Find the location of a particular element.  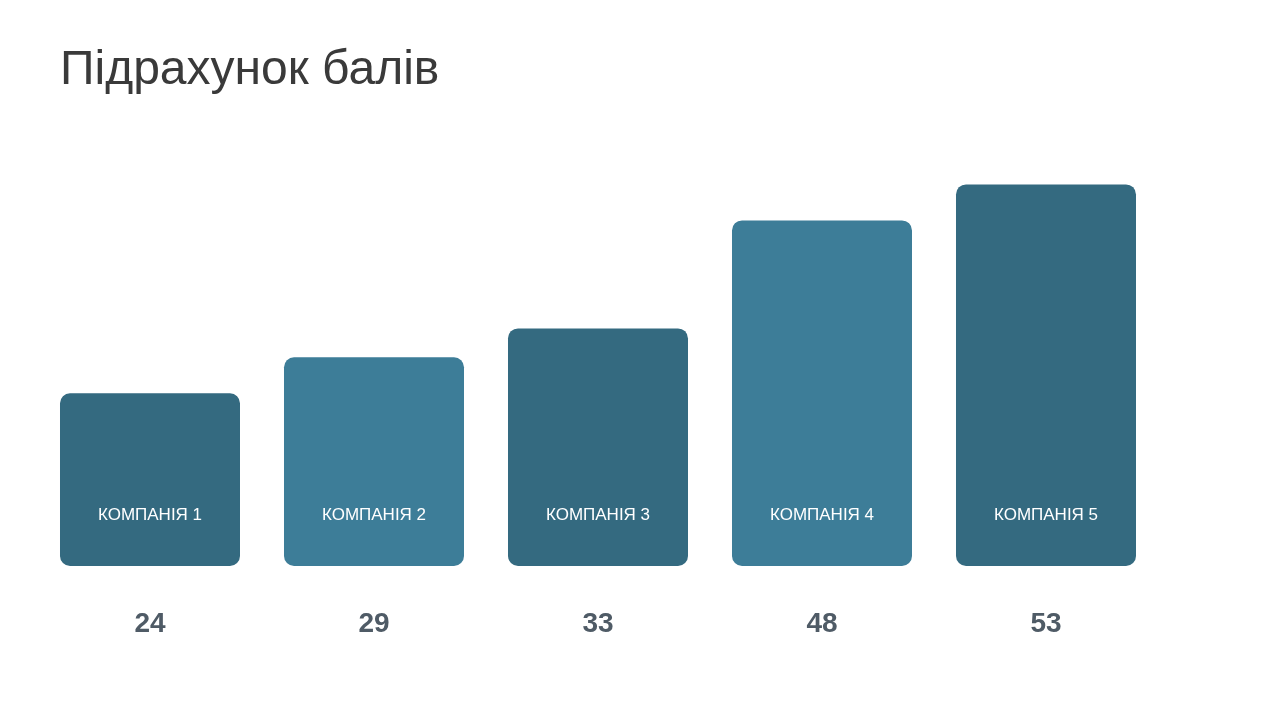

data-label: 29 is located at coordinates (374, 622).